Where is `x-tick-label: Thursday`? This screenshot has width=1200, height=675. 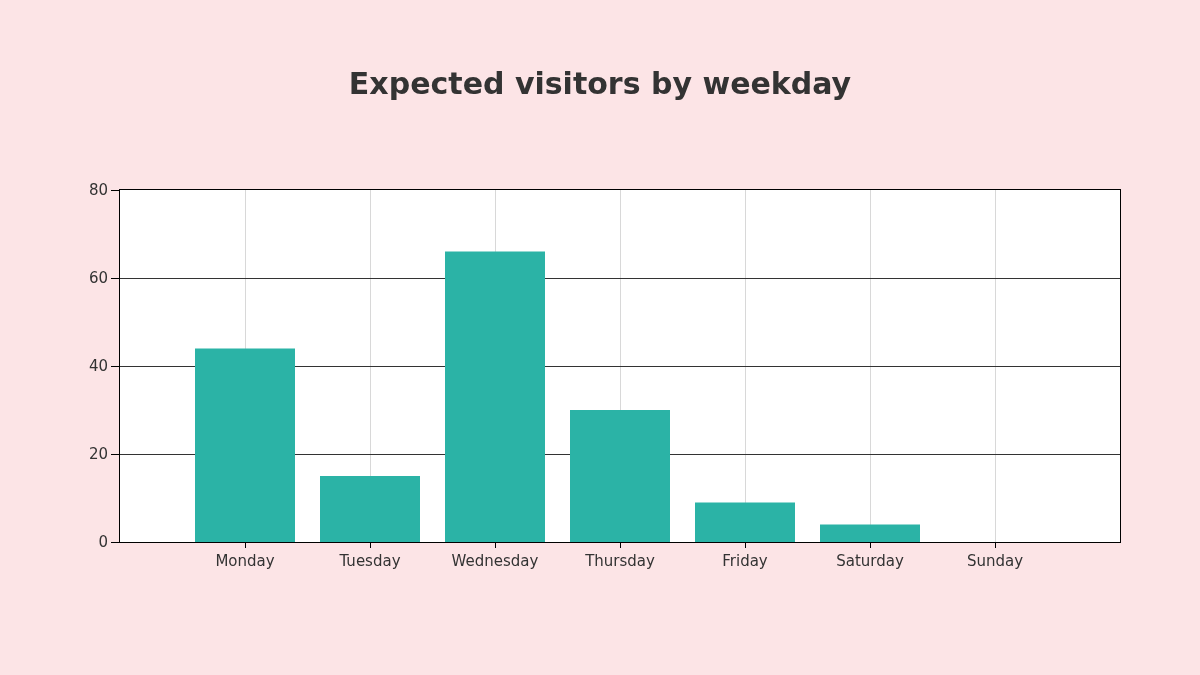 x-tick-label: Thursday is located at coordinates (619, 561).